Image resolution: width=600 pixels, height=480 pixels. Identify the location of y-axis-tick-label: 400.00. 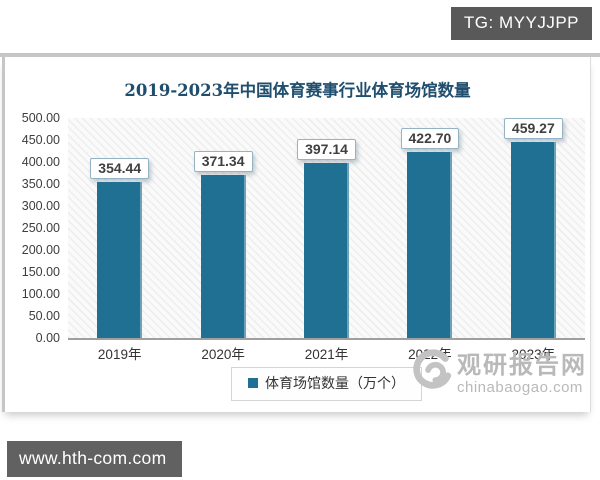
(40, 162).